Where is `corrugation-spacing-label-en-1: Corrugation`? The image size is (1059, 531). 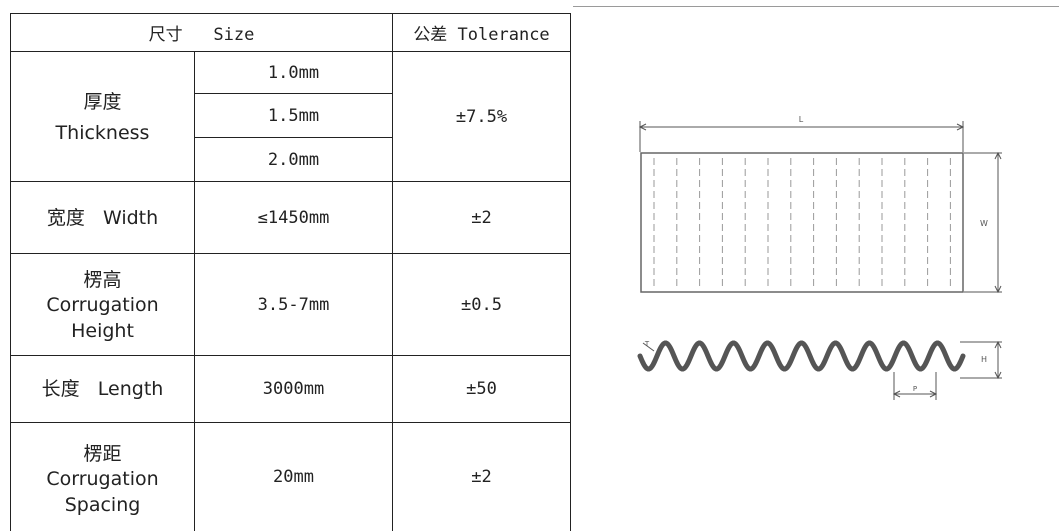 corrugation-spacing-label-en-1: Corrugation is located at coordinates (102, 479).